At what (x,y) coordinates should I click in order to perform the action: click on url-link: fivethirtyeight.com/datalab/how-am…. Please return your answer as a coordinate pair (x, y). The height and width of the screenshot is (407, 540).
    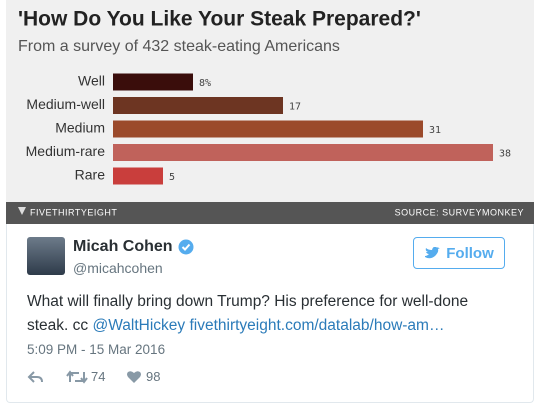
    Looking at the image, I should click on (317, 325).